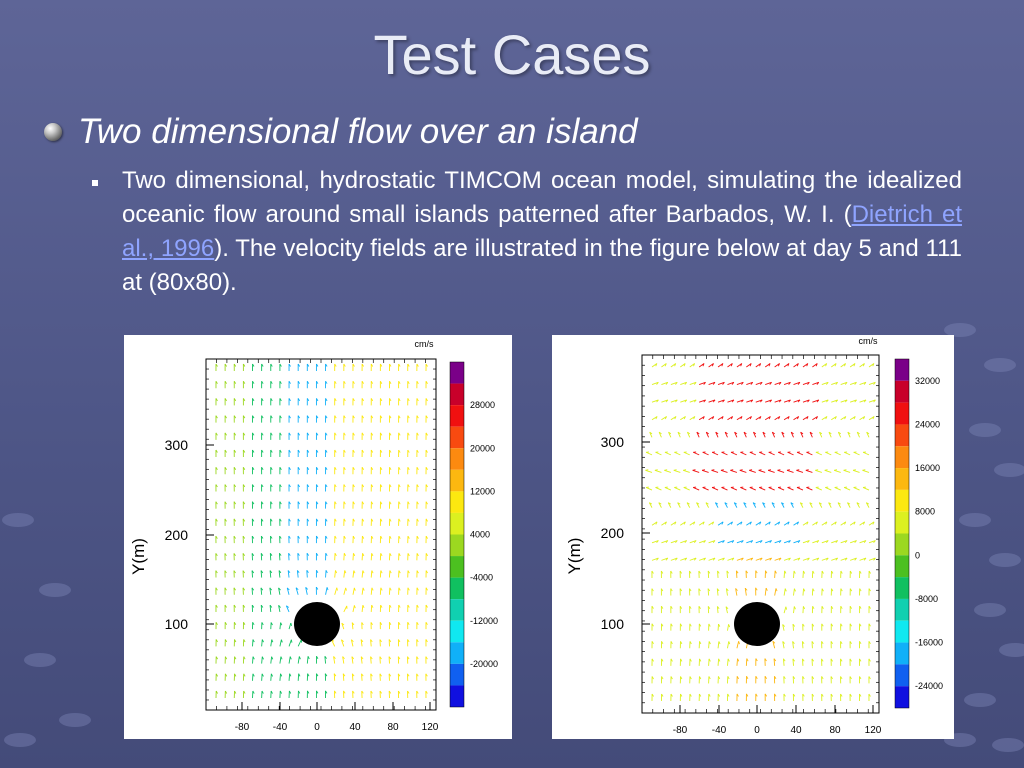 Image resolution: width=1024 pixels, height=768 pixels. What do you see at coordinates (393, 727) in the screenshot?
I see `x-tick-label: 80` at bounding box center [393, 727].